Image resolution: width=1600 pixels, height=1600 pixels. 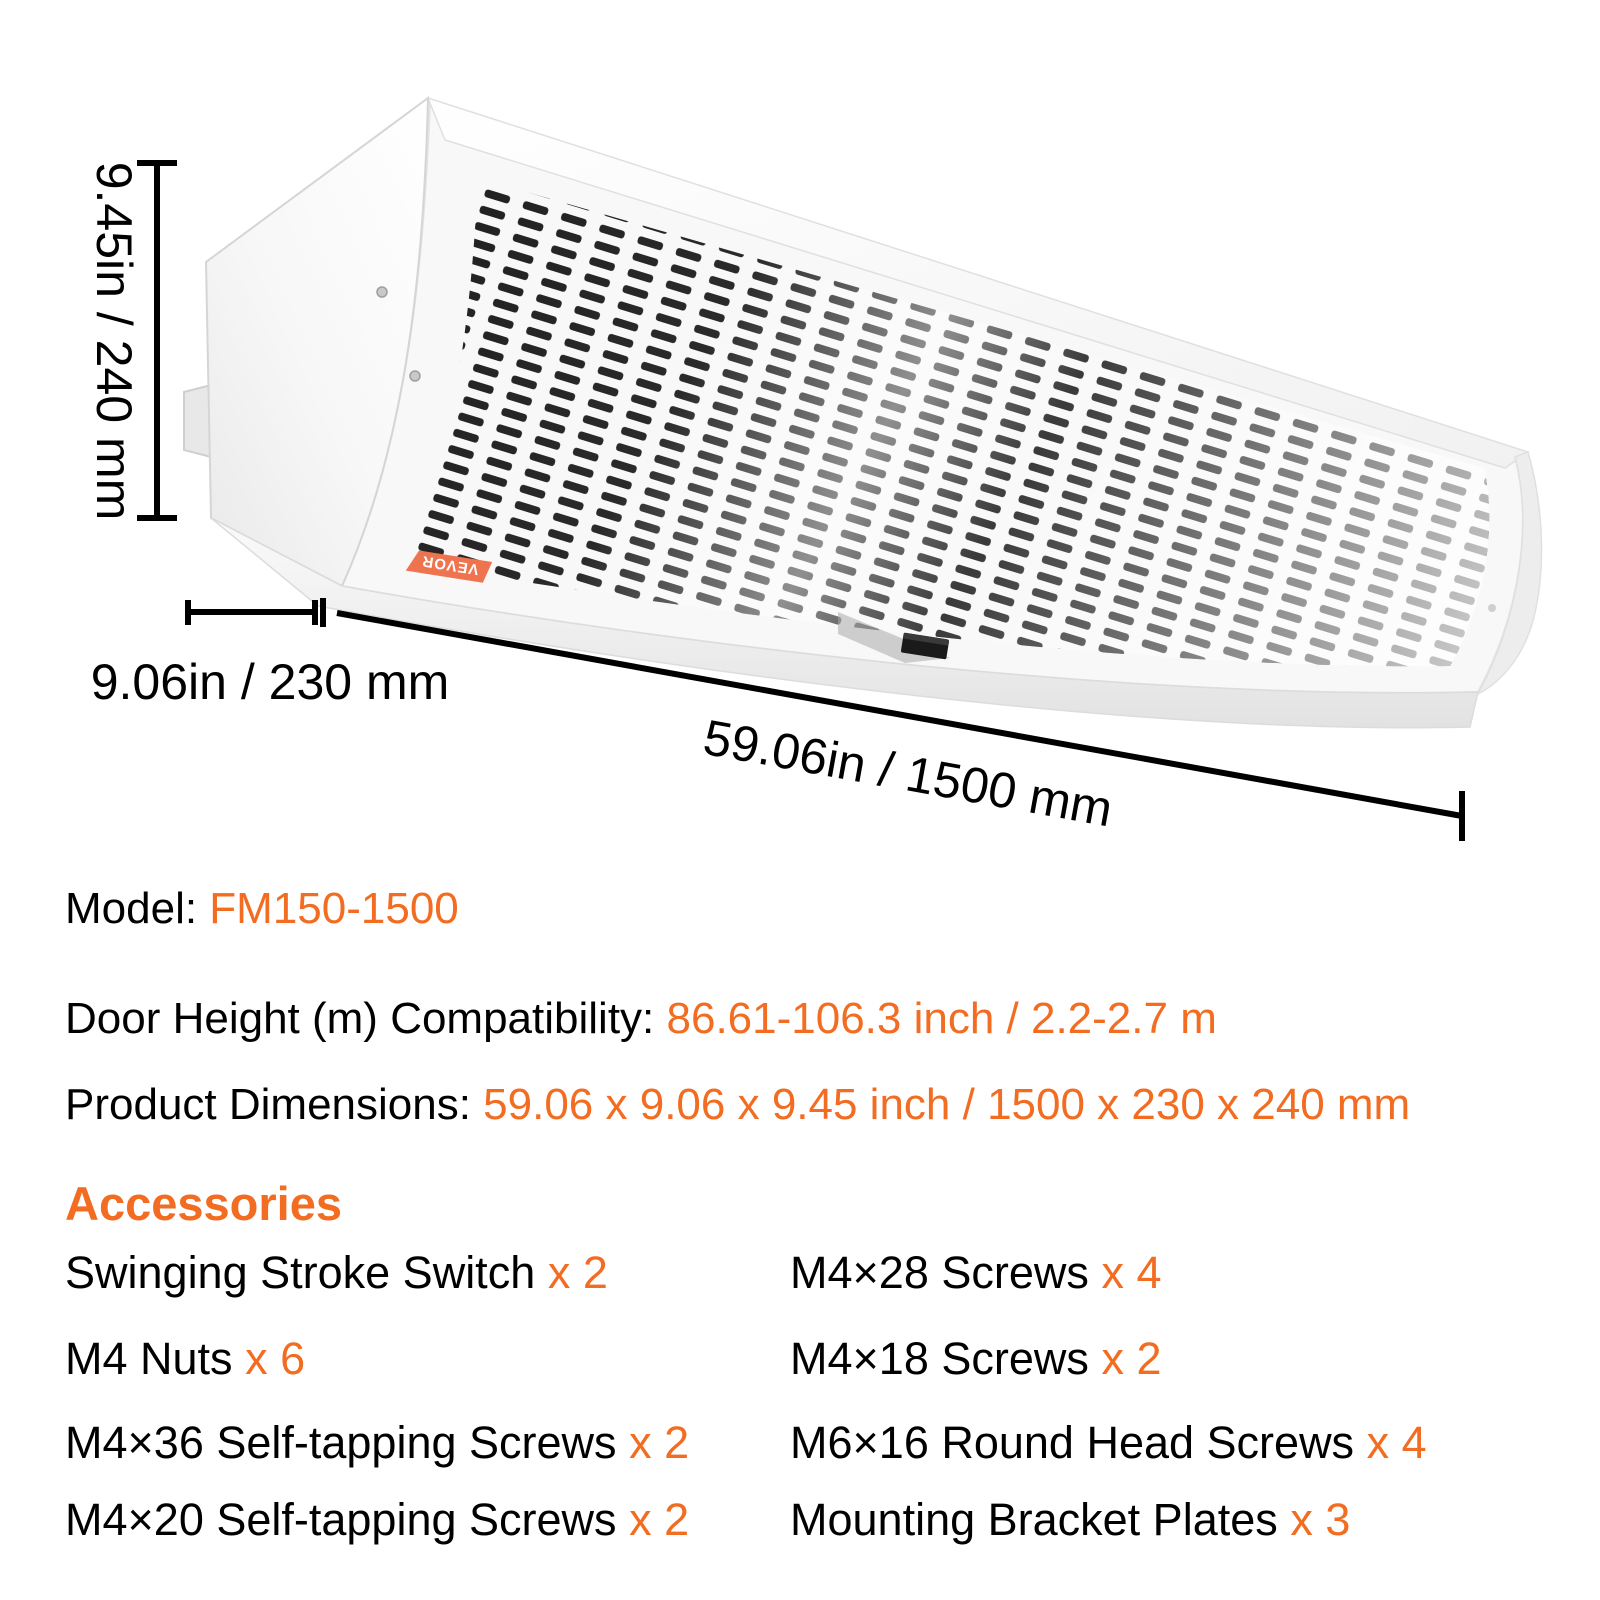 I want to click on model-line: Model: FM150-1500, so click(x=262, y=909).